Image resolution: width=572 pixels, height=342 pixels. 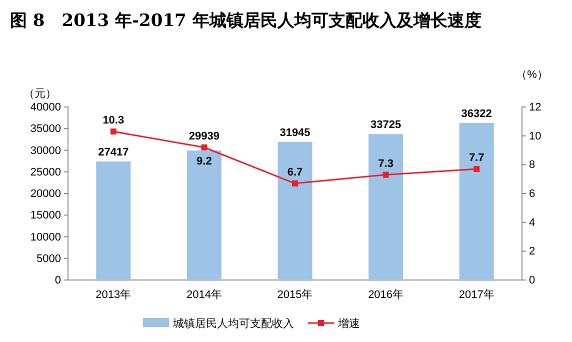 What do you see at coordinates (476, 114) in the screenshot?
I see `data-label: 36322` at bounding box center [476, 114].